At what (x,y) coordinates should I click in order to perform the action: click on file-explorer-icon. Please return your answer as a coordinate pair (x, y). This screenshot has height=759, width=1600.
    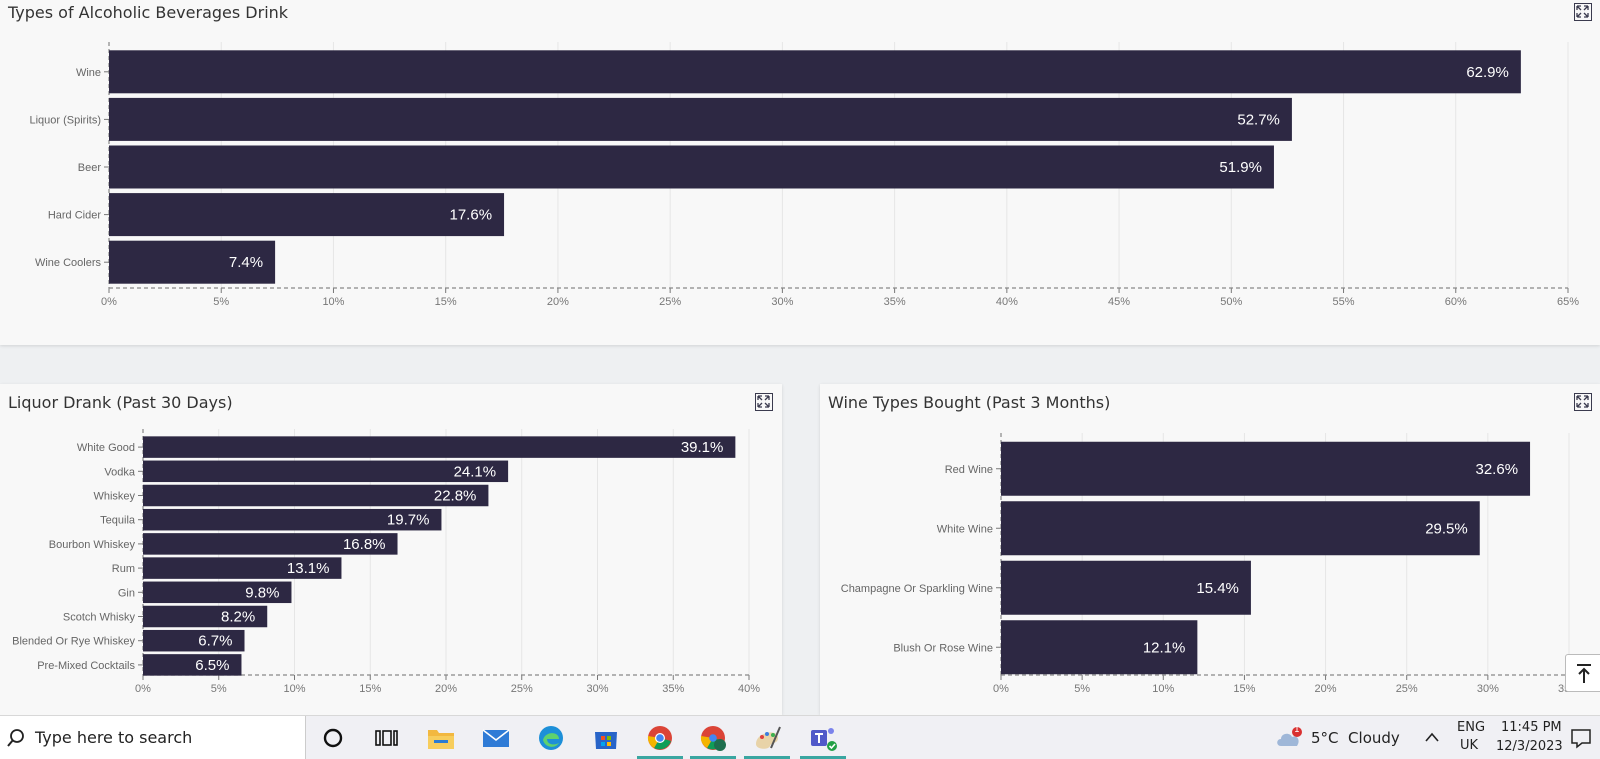
    Looking at the image, I should click on (441, 738).